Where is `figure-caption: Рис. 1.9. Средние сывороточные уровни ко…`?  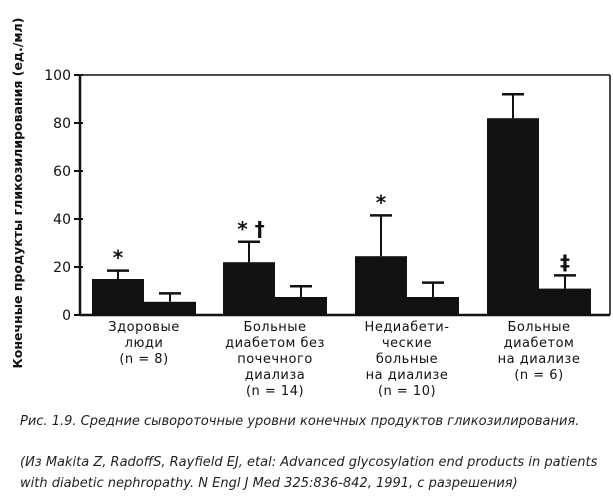
figure-caption: Рис. 1.9. Средние сывороточные уровни ко… is located at coordinates (300, 421).